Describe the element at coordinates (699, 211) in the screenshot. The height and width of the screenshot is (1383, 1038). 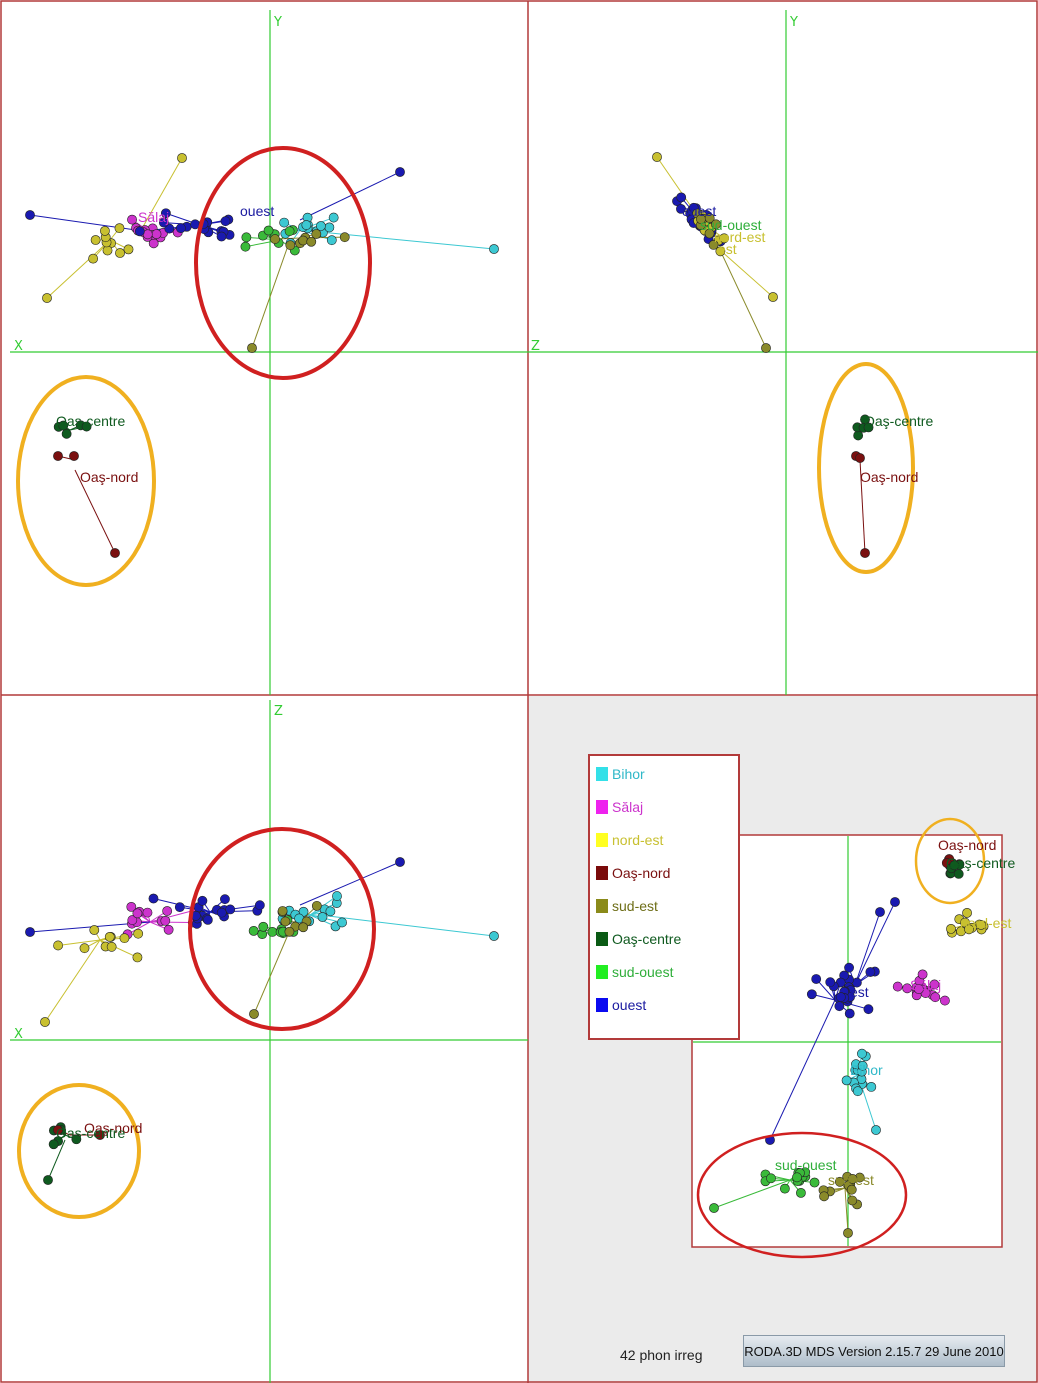
I see `group-label: ouest` at that location.